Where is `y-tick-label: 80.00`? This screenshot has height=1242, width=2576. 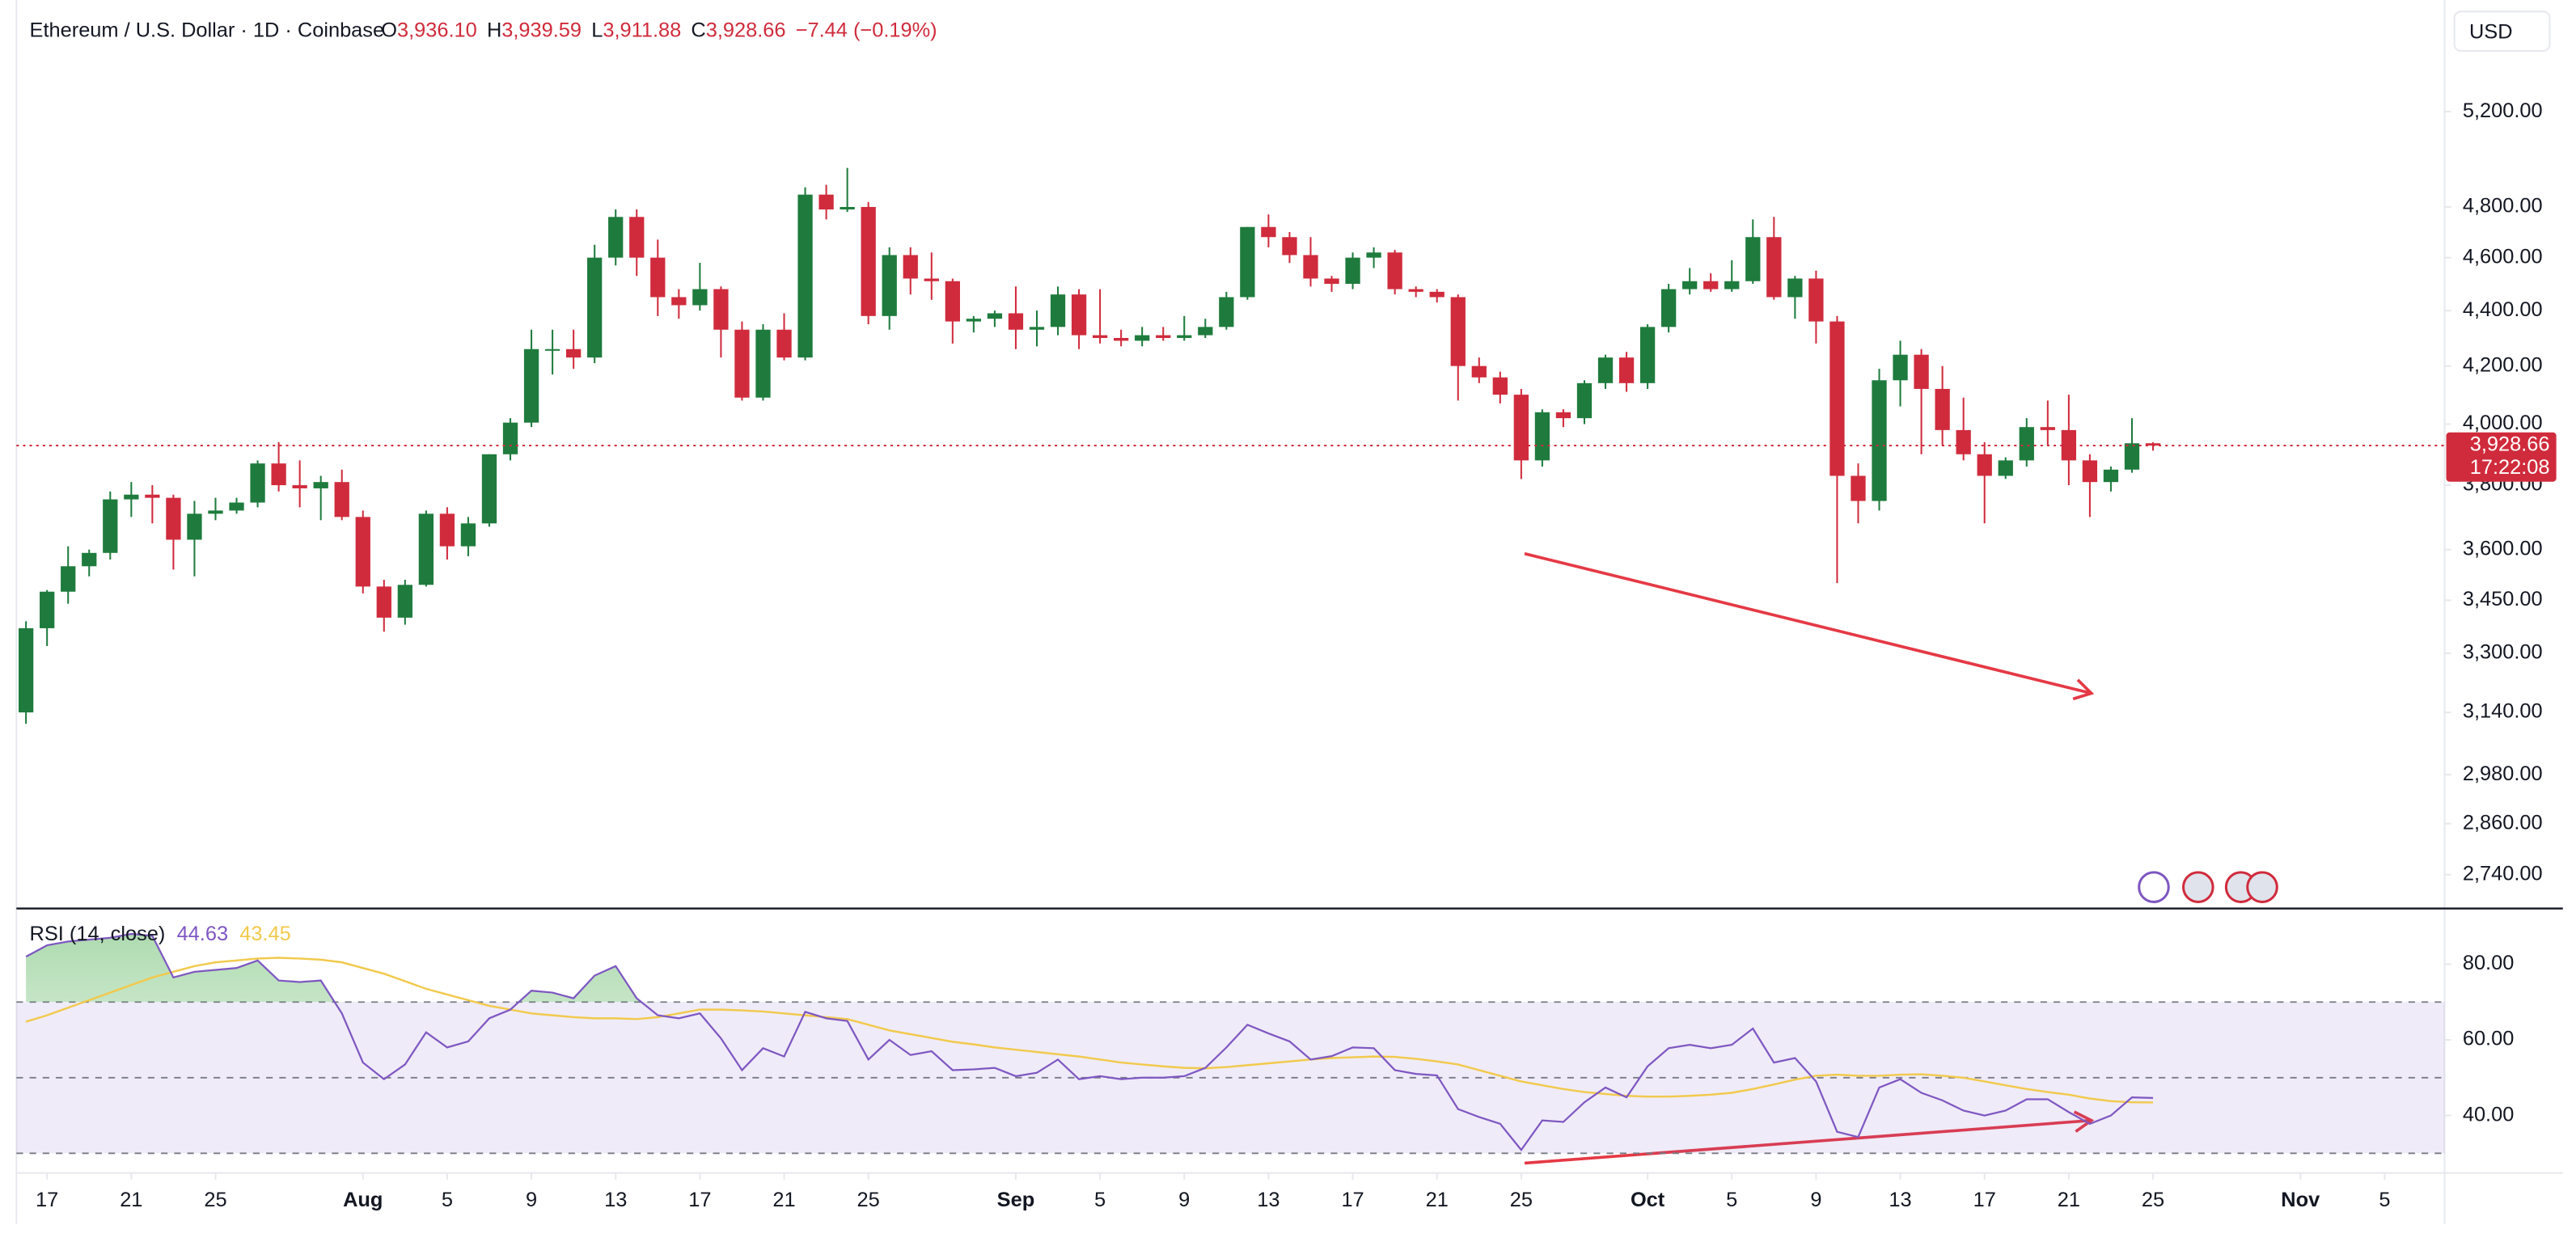 y-tick-label: 80.00 is located at coordinates (2489, 963).